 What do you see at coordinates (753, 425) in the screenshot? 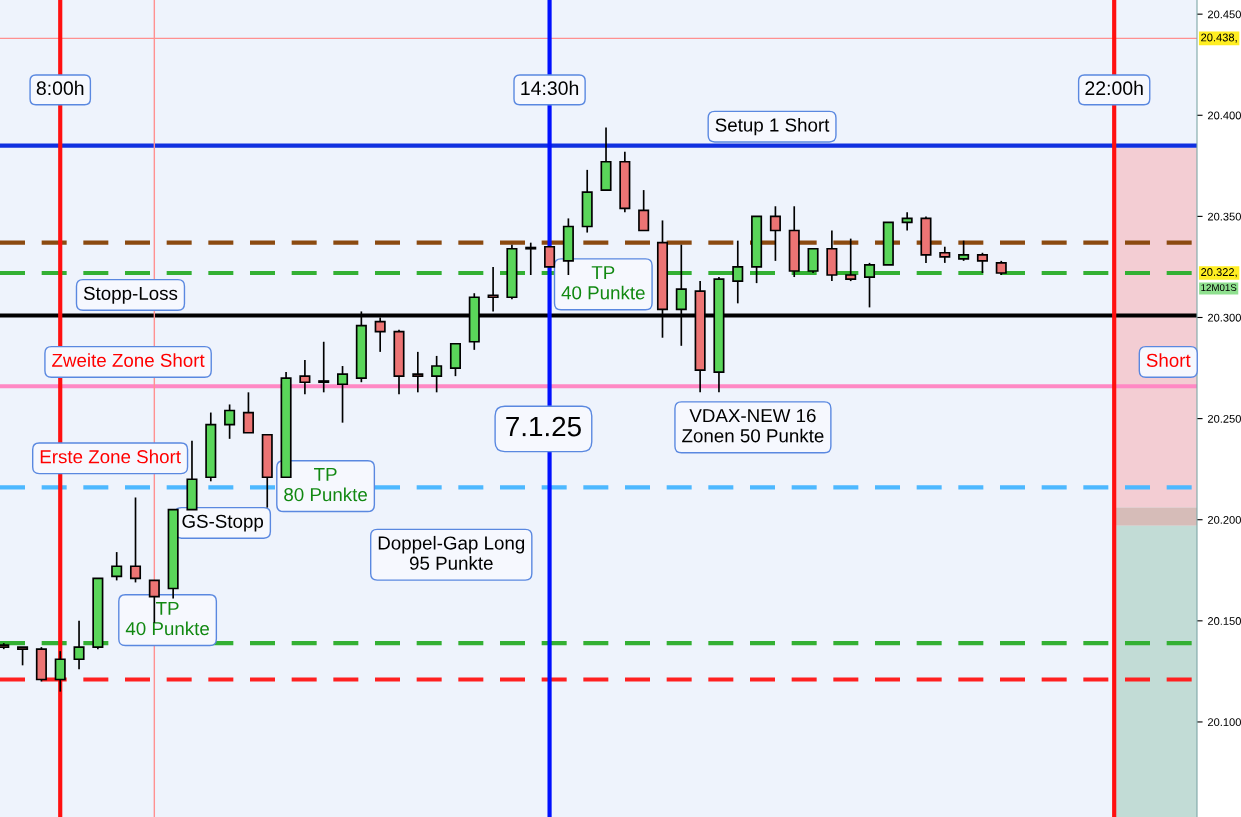
I see `annotation: VDAX-NEW 16 Zonen 50 Punkte` at bounding box center [753, 425].